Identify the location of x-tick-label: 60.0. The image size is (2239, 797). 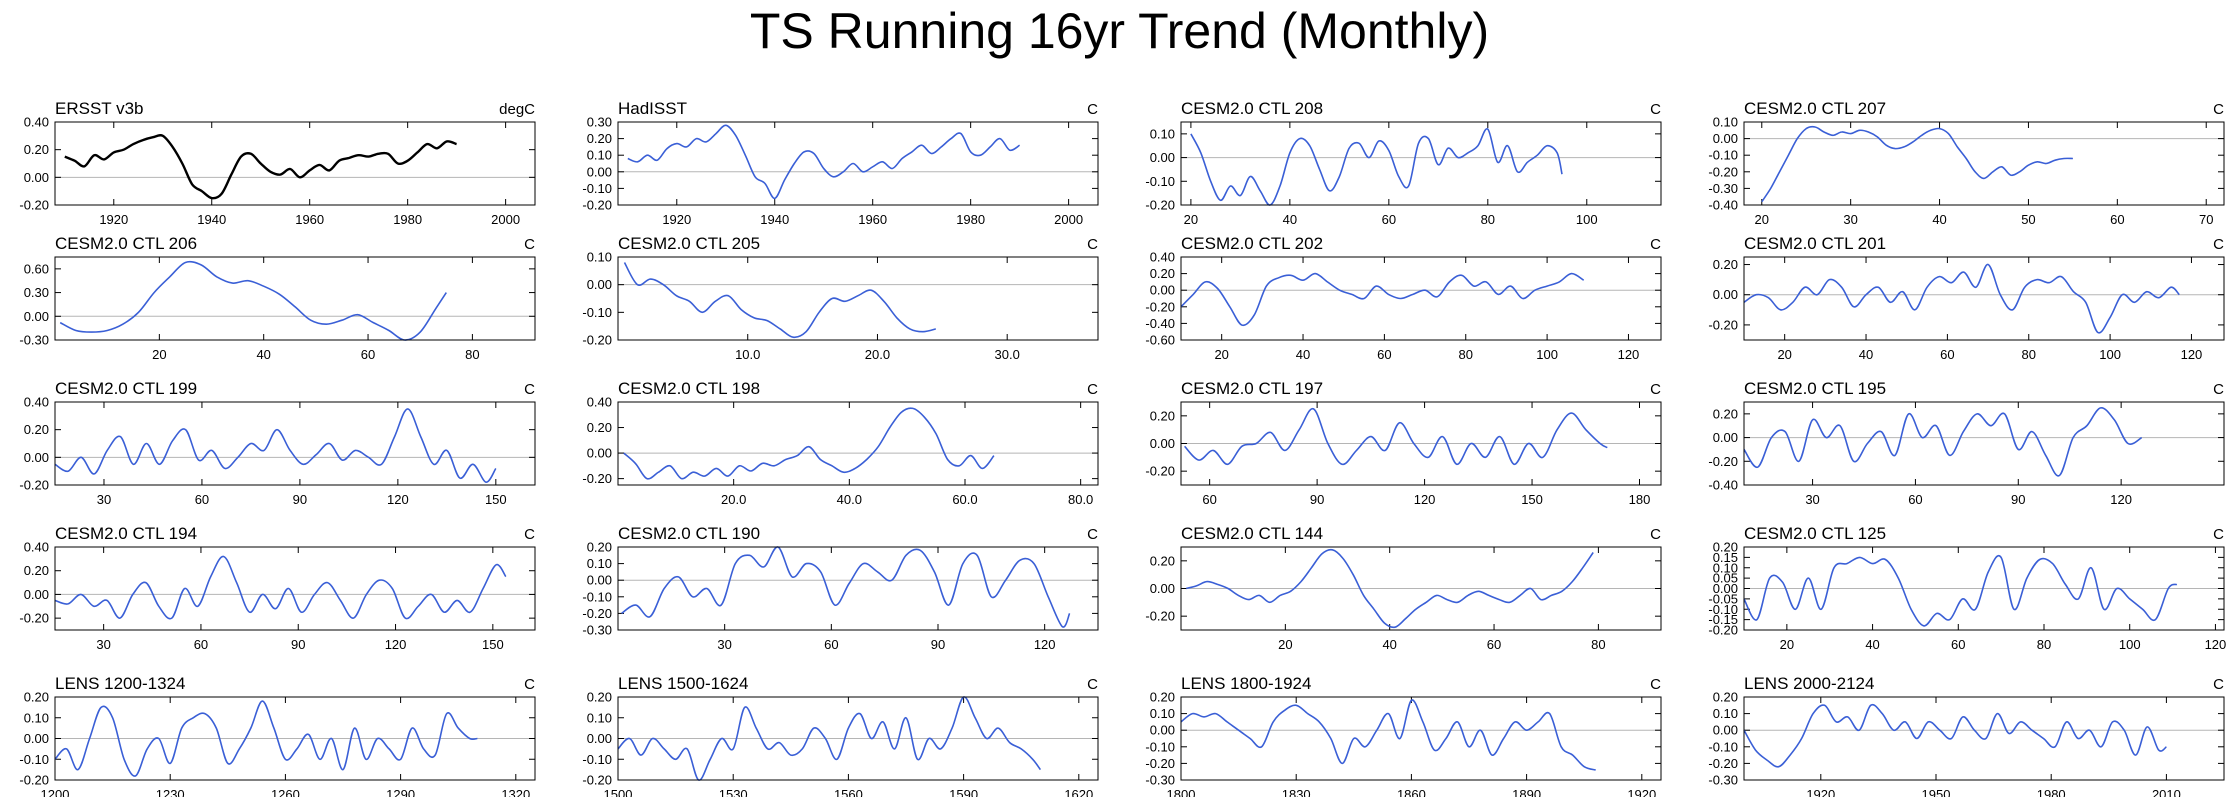
(964, 499).